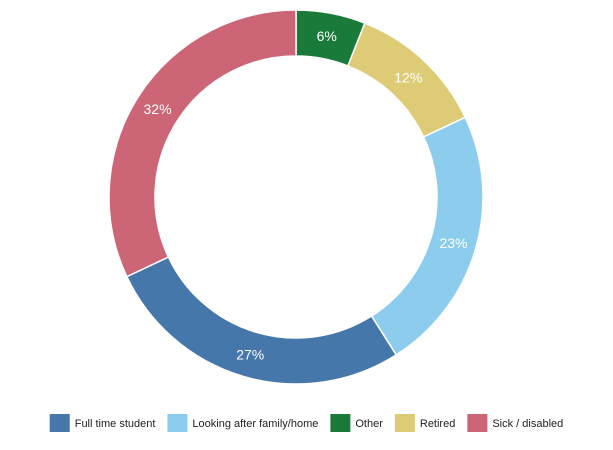  Describe the element at coordinates (158, 109) in the screenshot. I see `slice-label-sick-disabled: 32%` at that location.